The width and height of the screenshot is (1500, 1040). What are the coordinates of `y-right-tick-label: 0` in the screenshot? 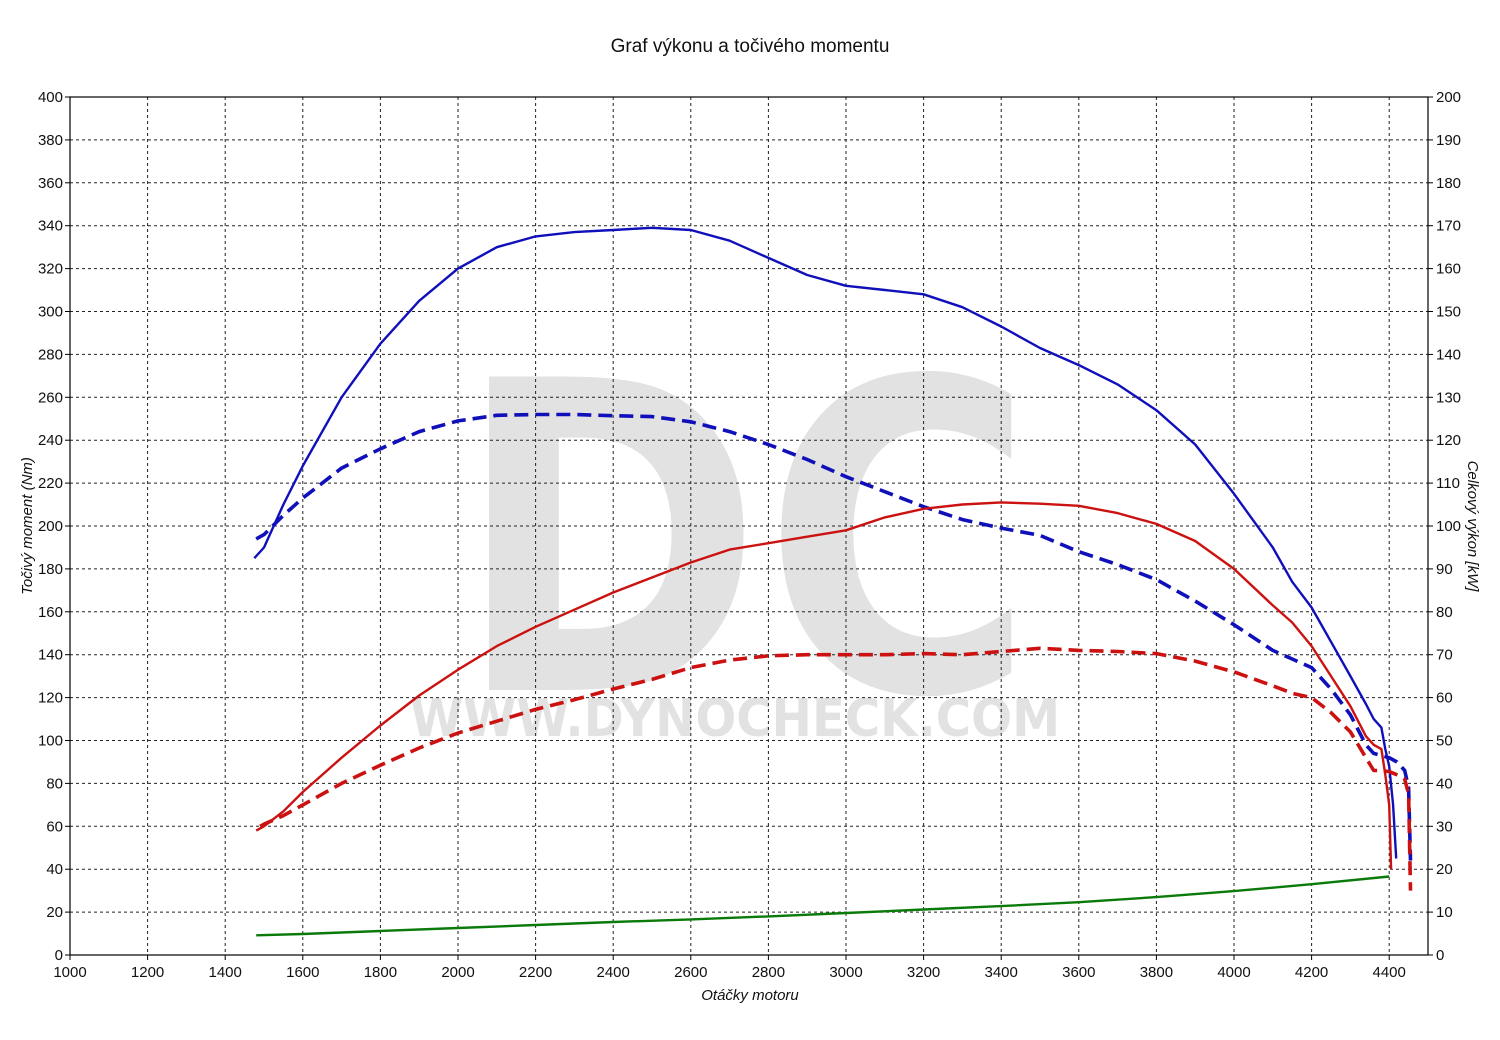 It's located at (1440, 955).